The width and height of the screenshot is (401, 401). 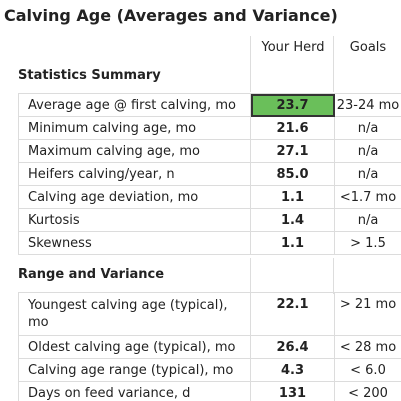 I want to click on your-herd-value: 4.3, so click(x=292, y=370).